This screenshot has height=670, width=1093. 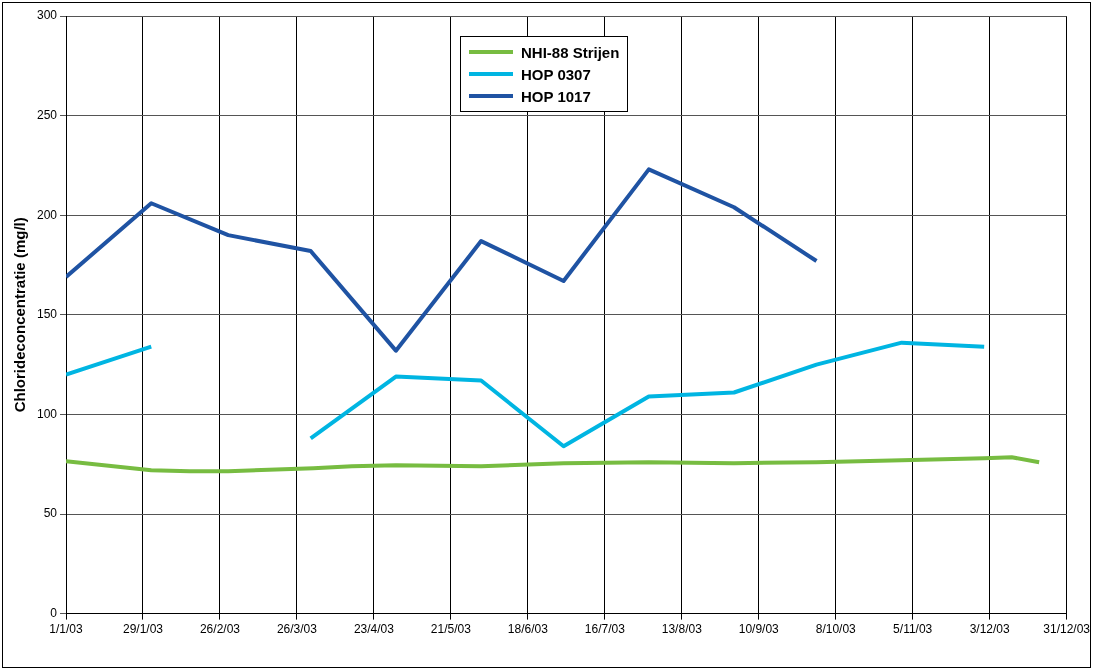 What do you see at coordinates (143, 629) in the screenshot?
I see `x-tick-label: 29/1/03` at bounding box center [143, 629].